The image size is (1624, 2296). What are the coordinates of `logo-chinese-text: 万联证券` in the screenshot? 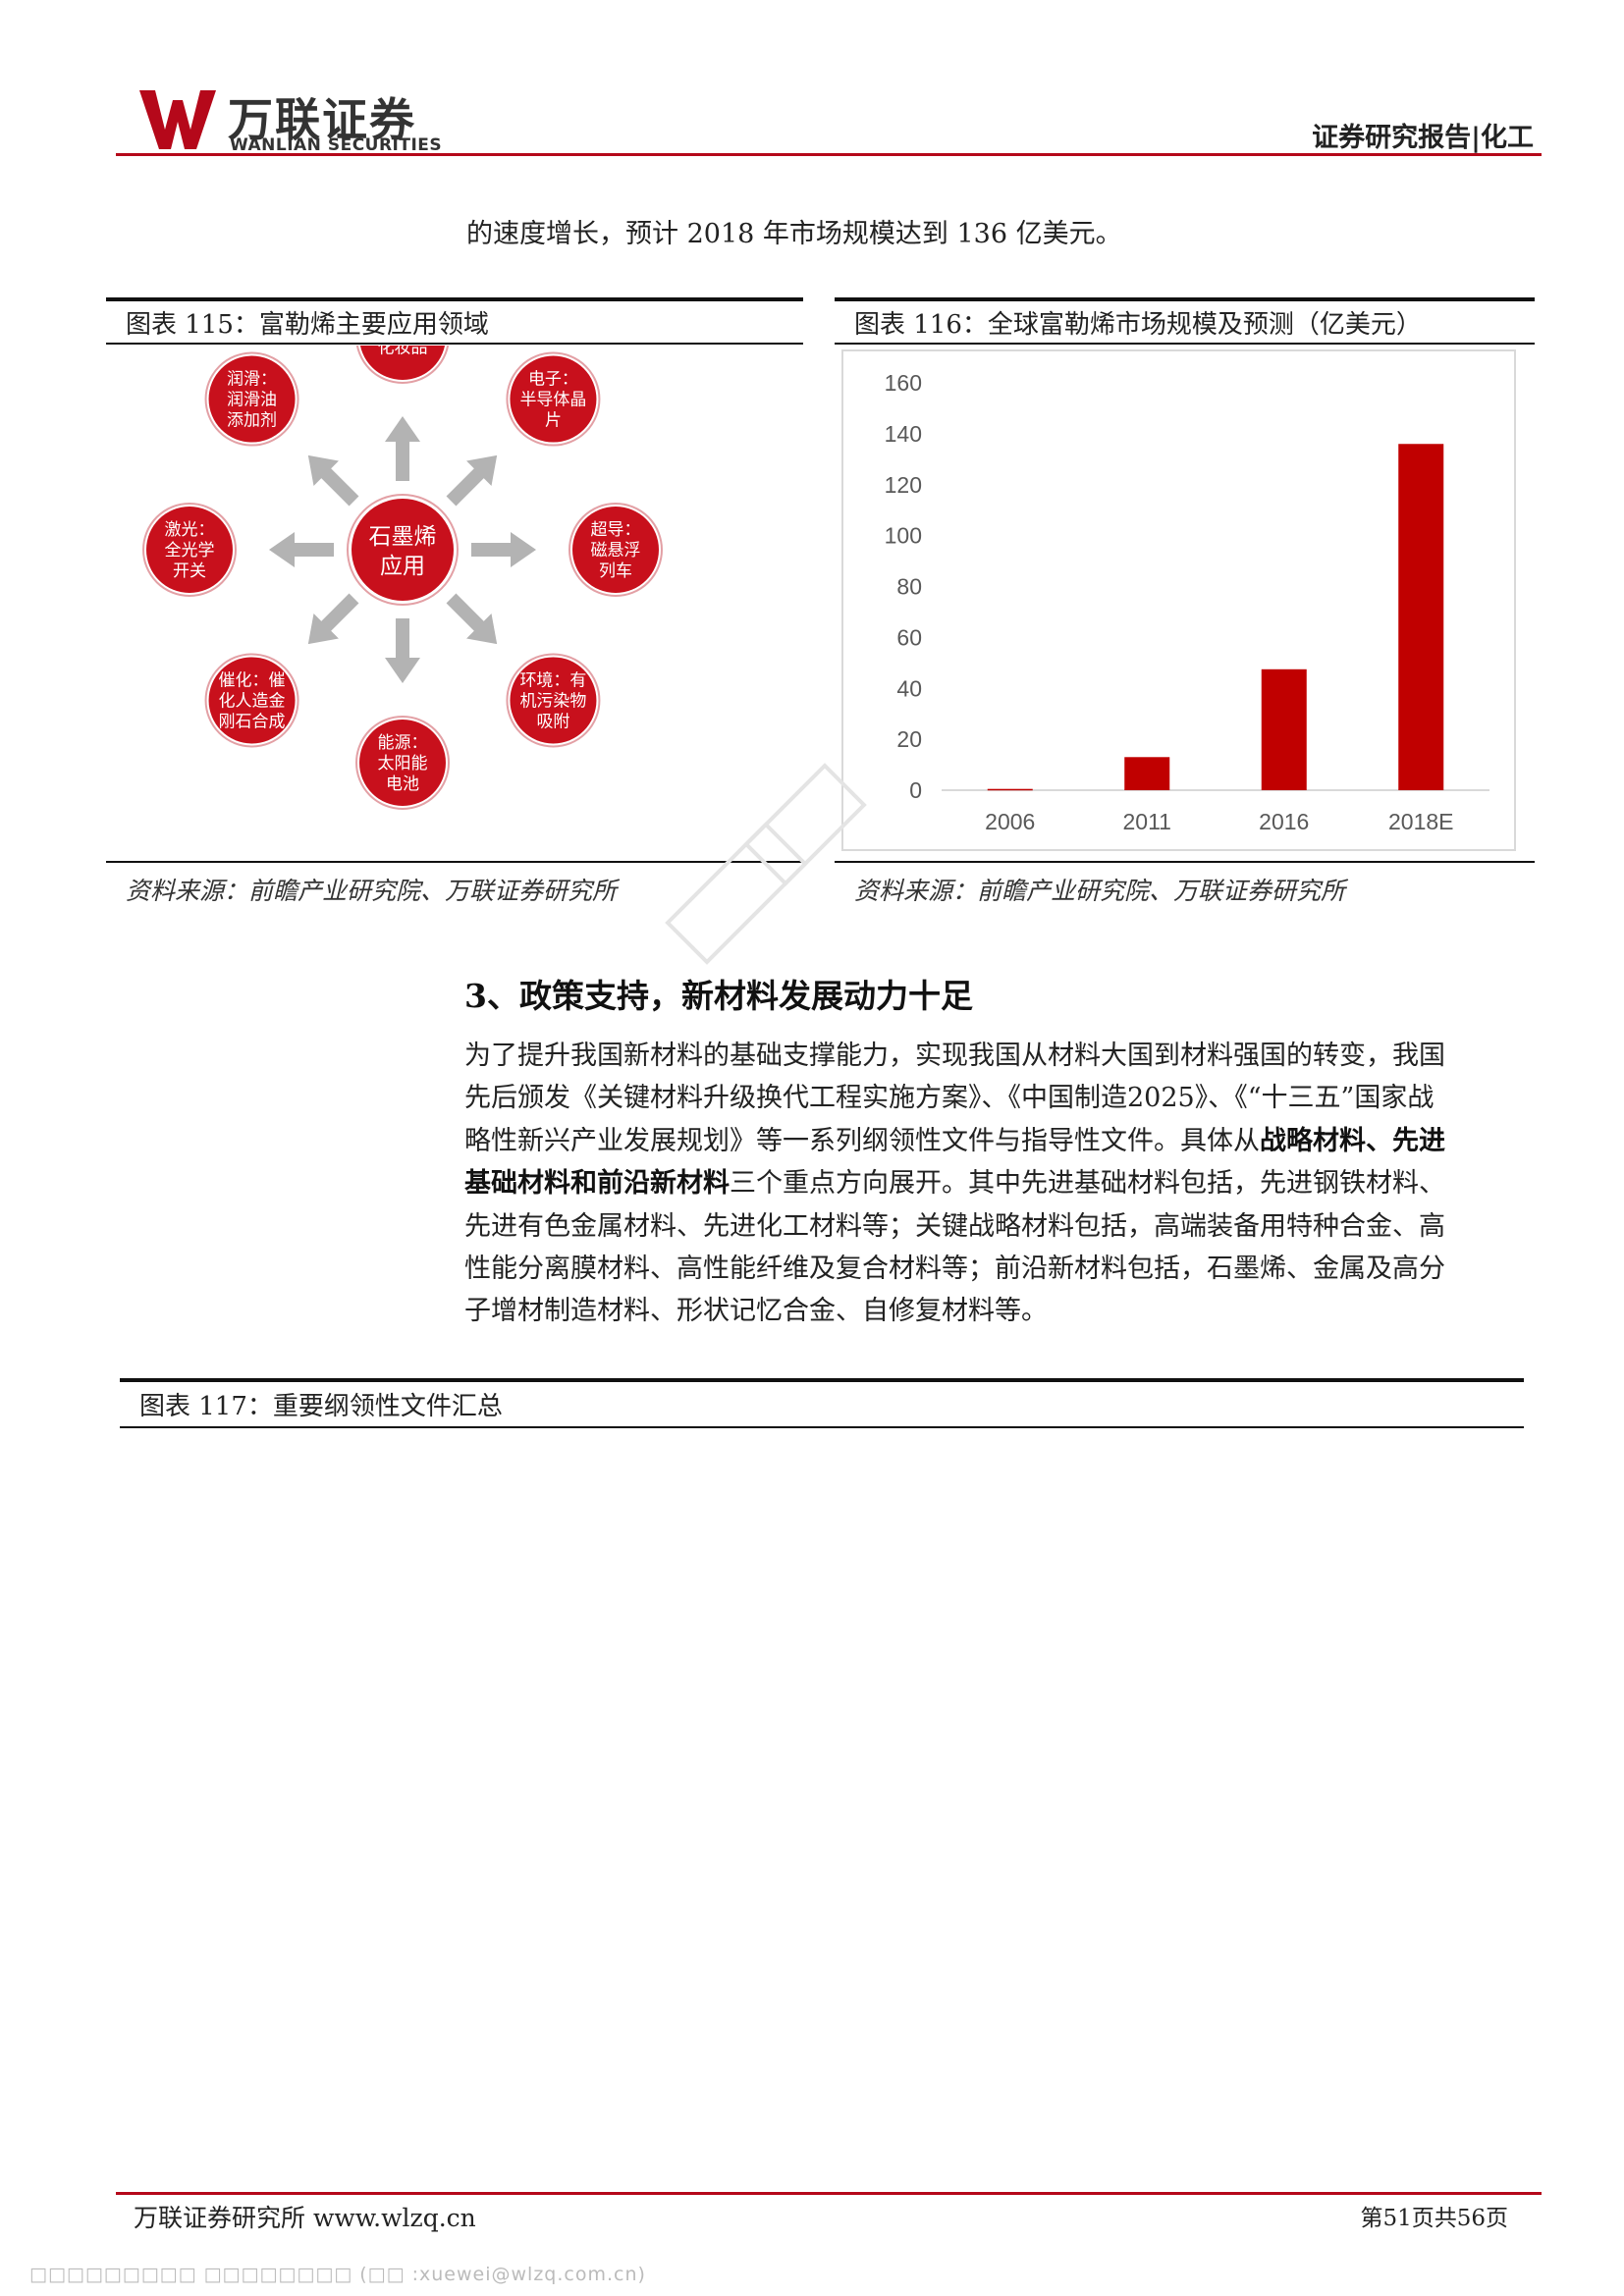 It's located at (322, 119).